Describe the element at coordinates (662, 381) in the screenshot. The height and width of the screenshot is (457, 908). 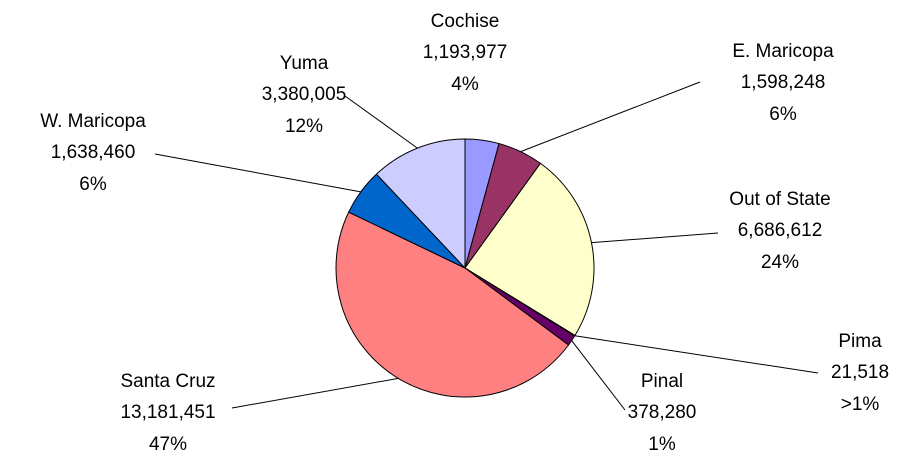
I see `slice-label: Pinal` at that location.